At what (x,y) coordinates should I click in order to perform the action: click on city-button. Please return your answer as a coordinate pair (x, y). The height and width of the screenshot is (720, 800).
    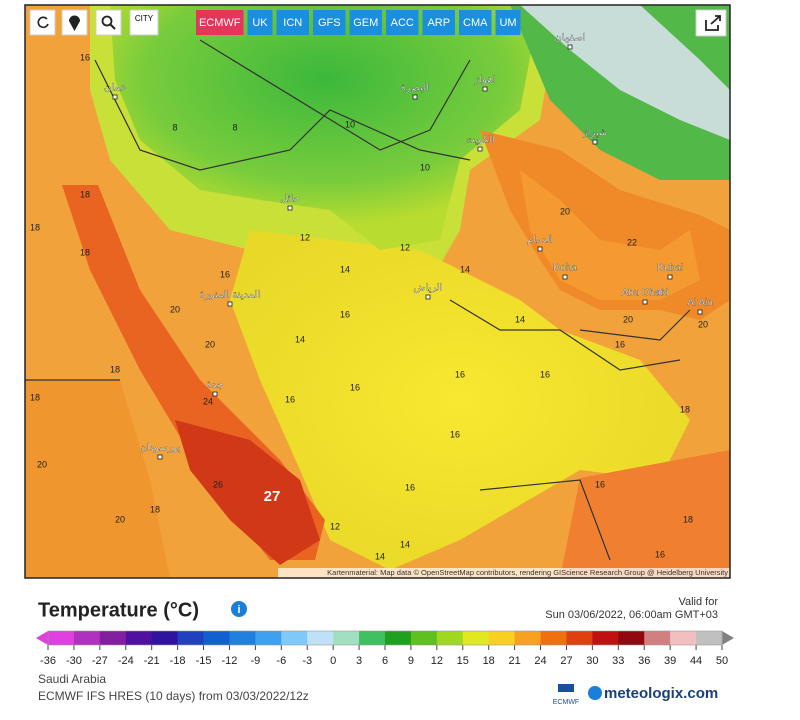
    Looking at the image, I should click on (144, 22).